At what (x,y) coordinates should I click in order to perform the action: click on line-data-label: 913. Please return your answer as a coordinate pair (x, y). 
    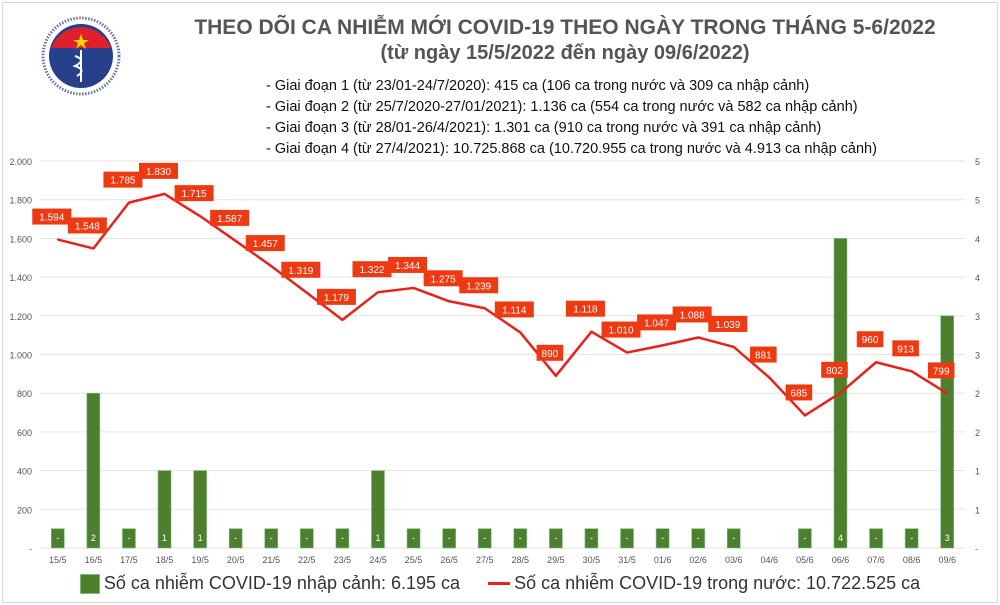
    Looking at the image, I should click on (905, 349).